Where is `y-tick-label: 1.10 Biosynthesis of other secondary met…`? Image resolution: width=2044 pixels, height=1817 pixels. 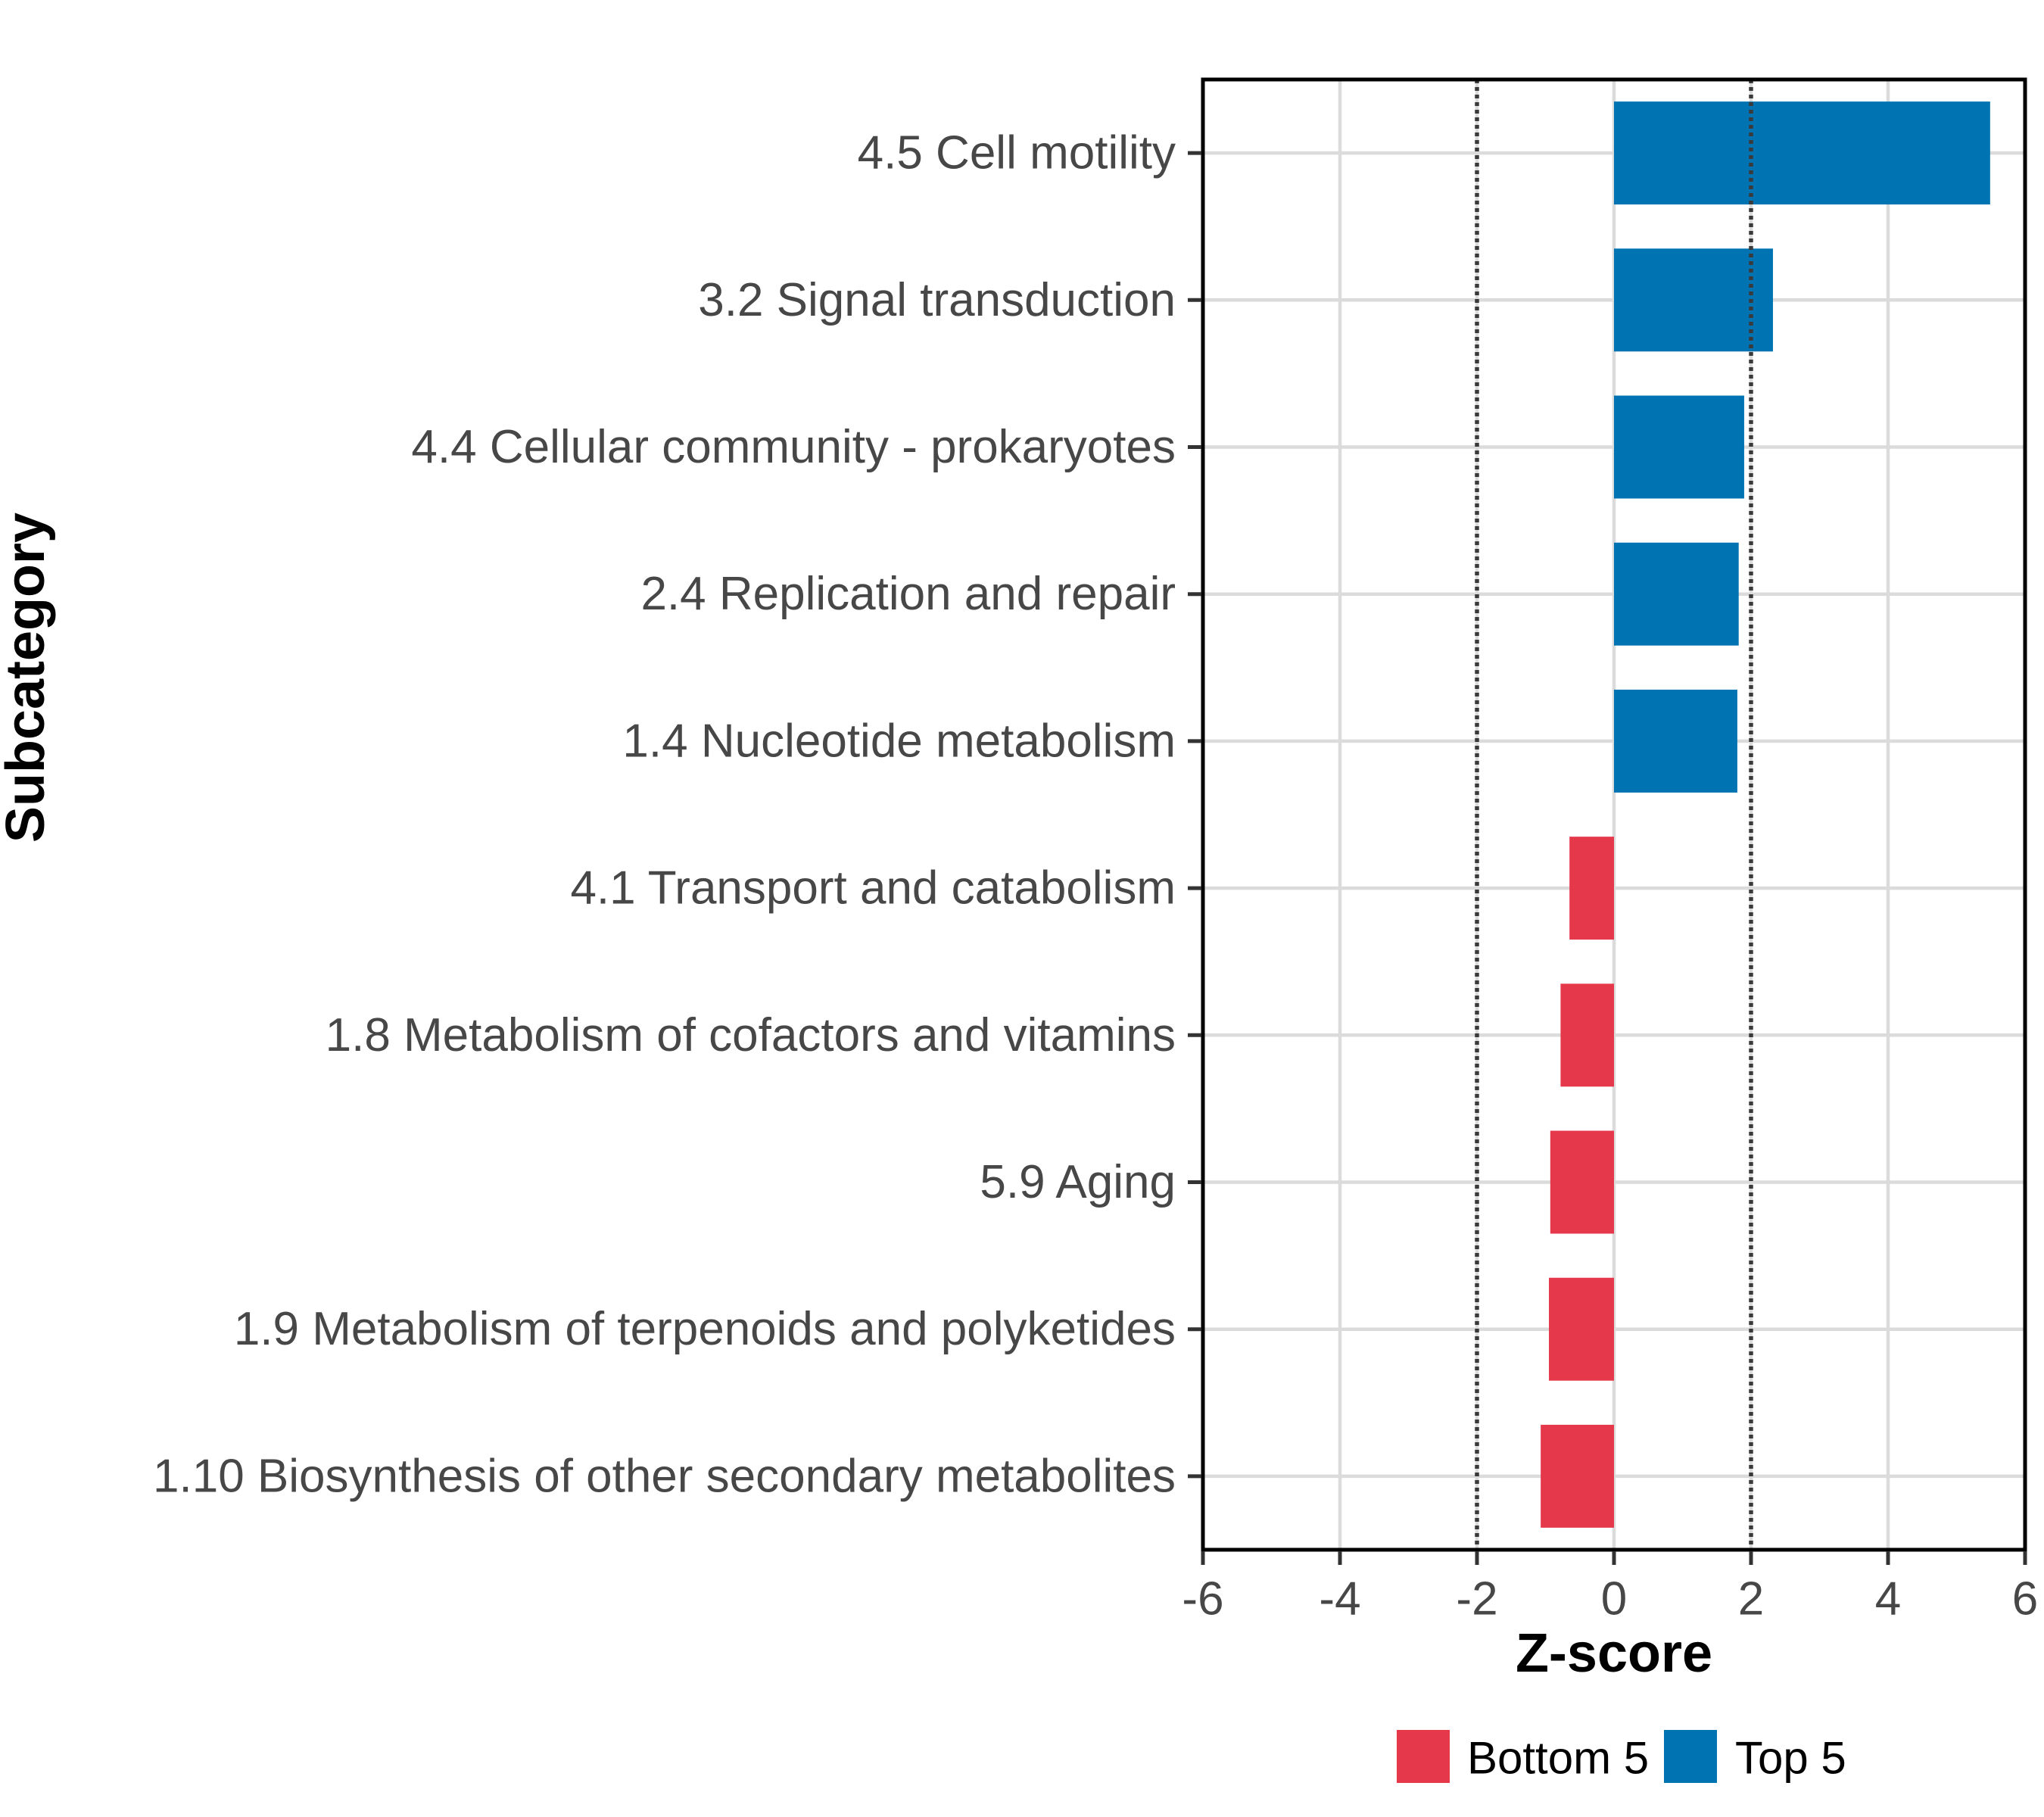 y-tick-label: 1.10 Biosynthesis of other secondary met… is located at coordinates (664, 1476).